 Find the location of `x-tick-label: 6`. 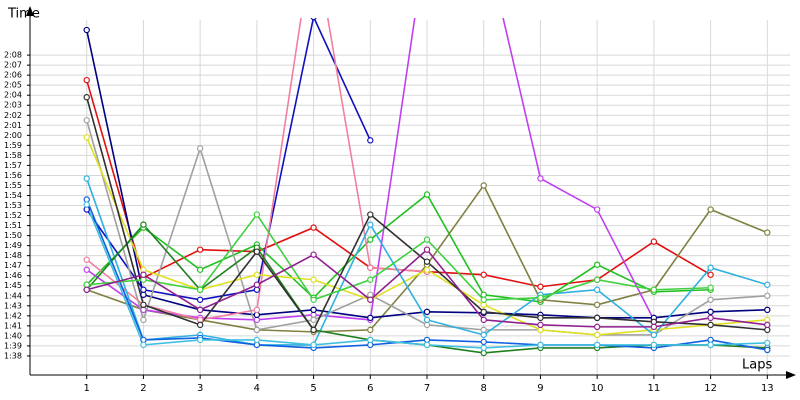

x-tick-label: 6 is located at coordinates (370, 388).